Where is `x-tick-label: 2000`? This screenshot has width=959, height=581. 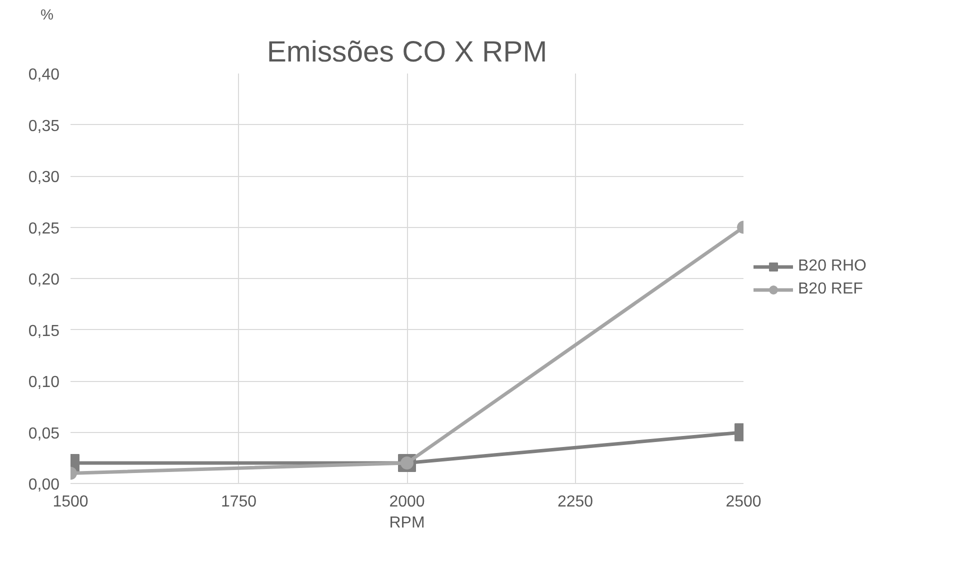 x-tick-label: 2000 is located at coordinates (407, 502).